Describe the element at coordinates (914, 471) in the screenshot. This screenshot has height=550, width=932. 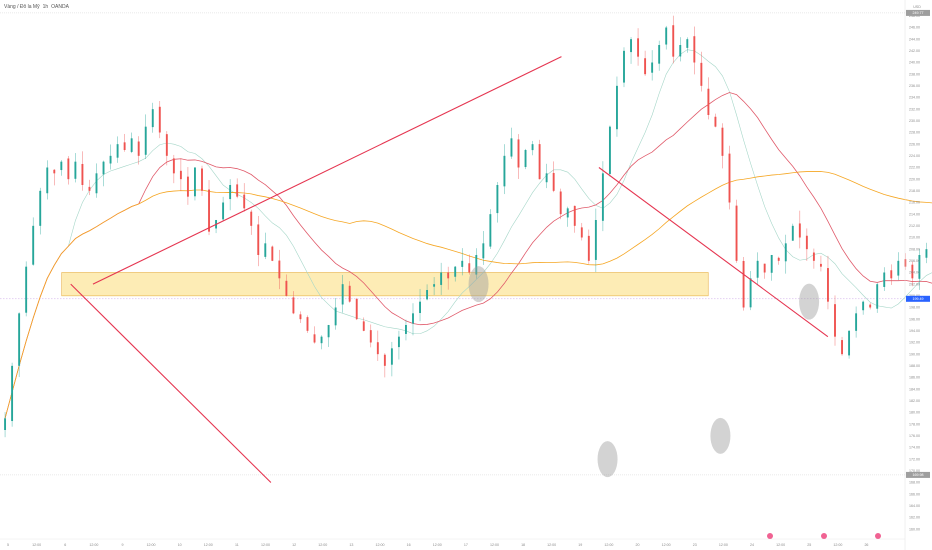
I see `price-tick-label: 170.00` at that location.